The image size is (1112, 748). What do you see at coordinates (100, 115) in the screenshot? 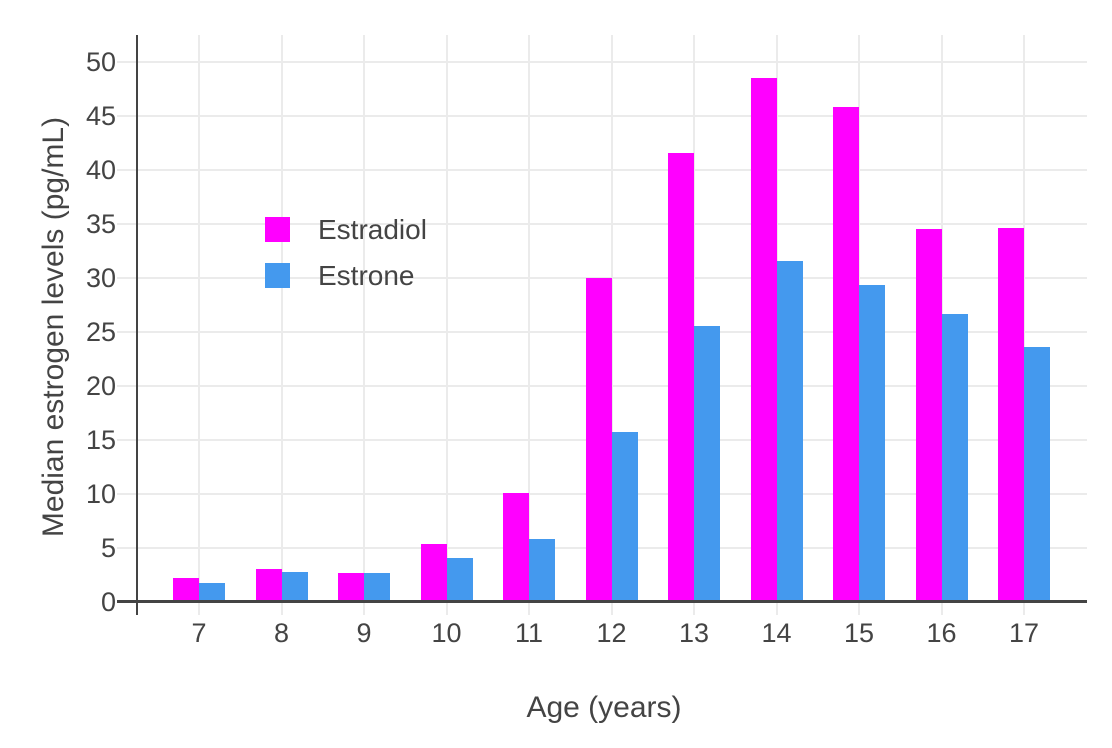
I see `y-tick-label: 45` at bounding box center [100, 115].